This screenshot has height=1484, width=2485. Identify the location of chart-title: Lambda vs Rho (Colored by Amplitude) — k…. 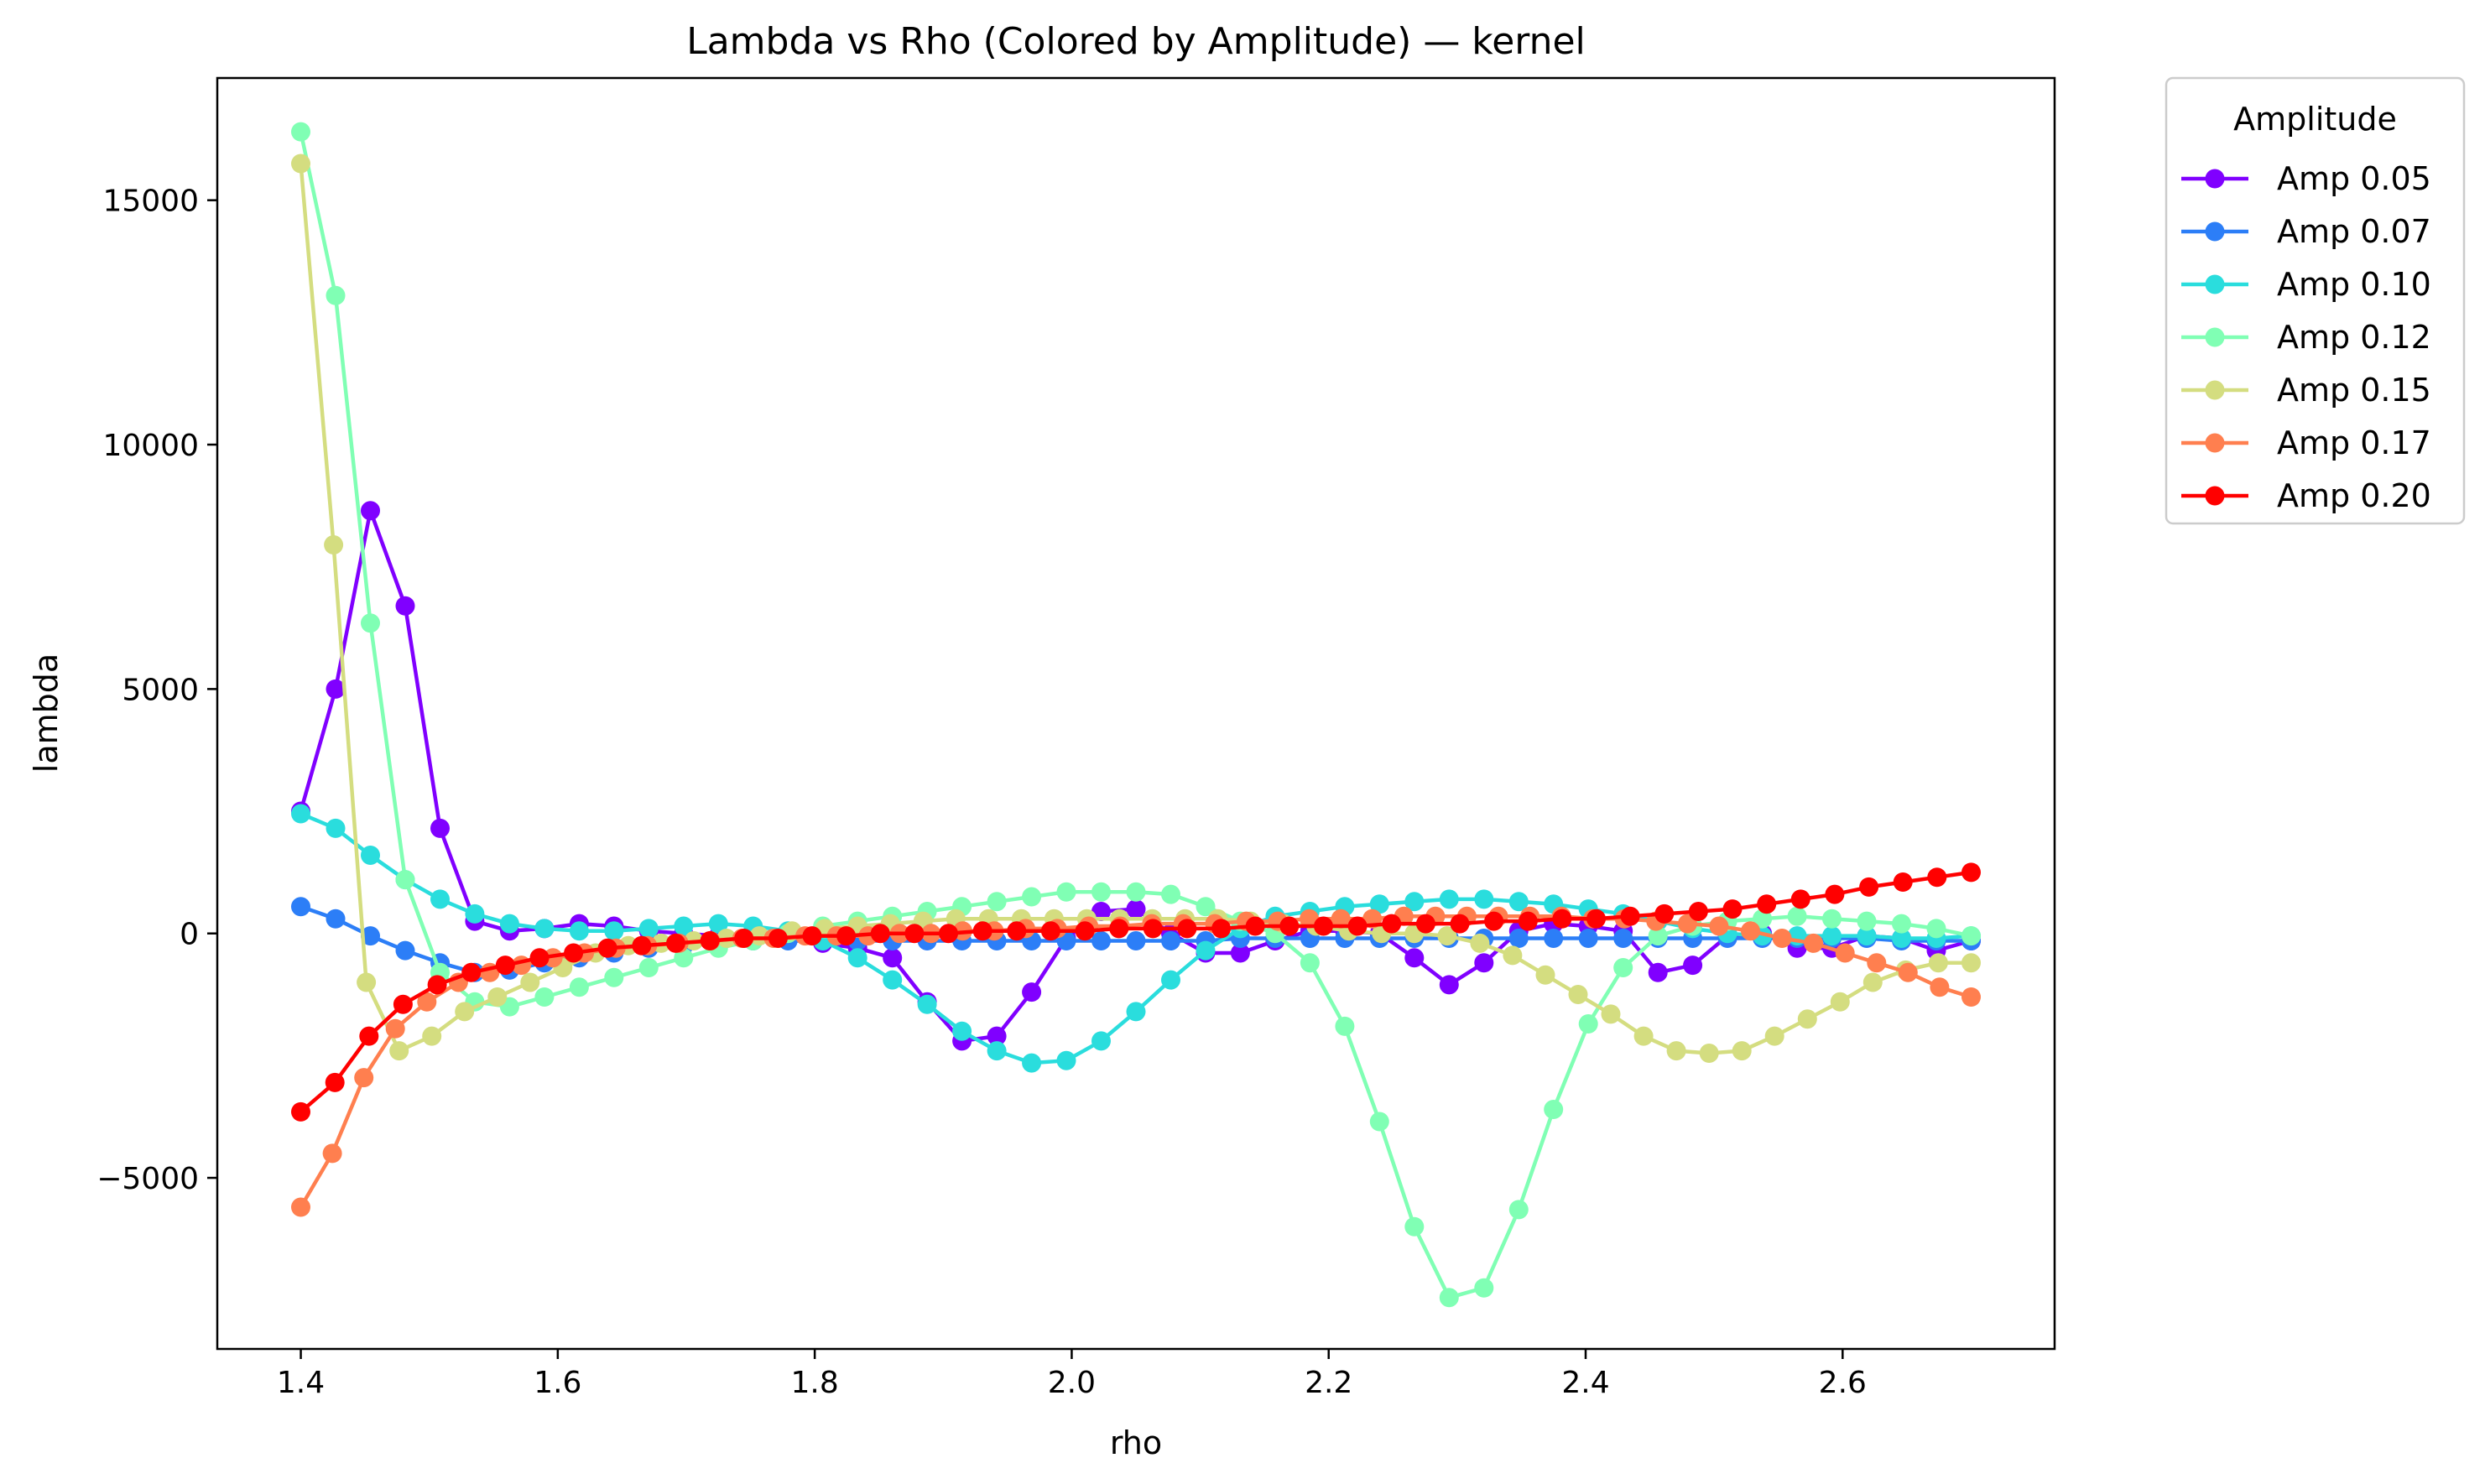
(1136, 41).